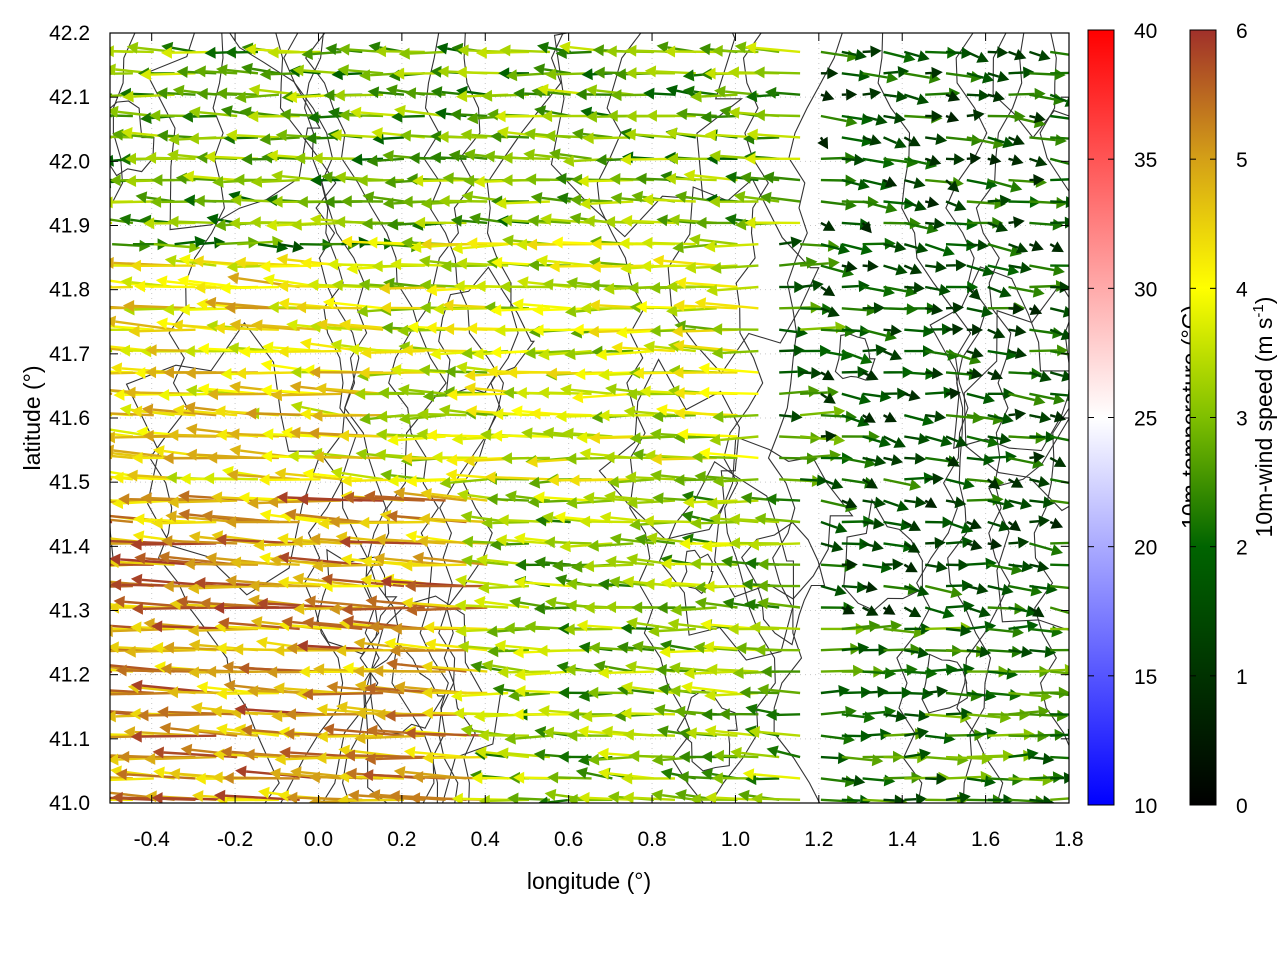 This screenshot has width=1280, height=960. Describe the element at coordinates (132, 138) in the screenshot. I see `contour-line` at that location.